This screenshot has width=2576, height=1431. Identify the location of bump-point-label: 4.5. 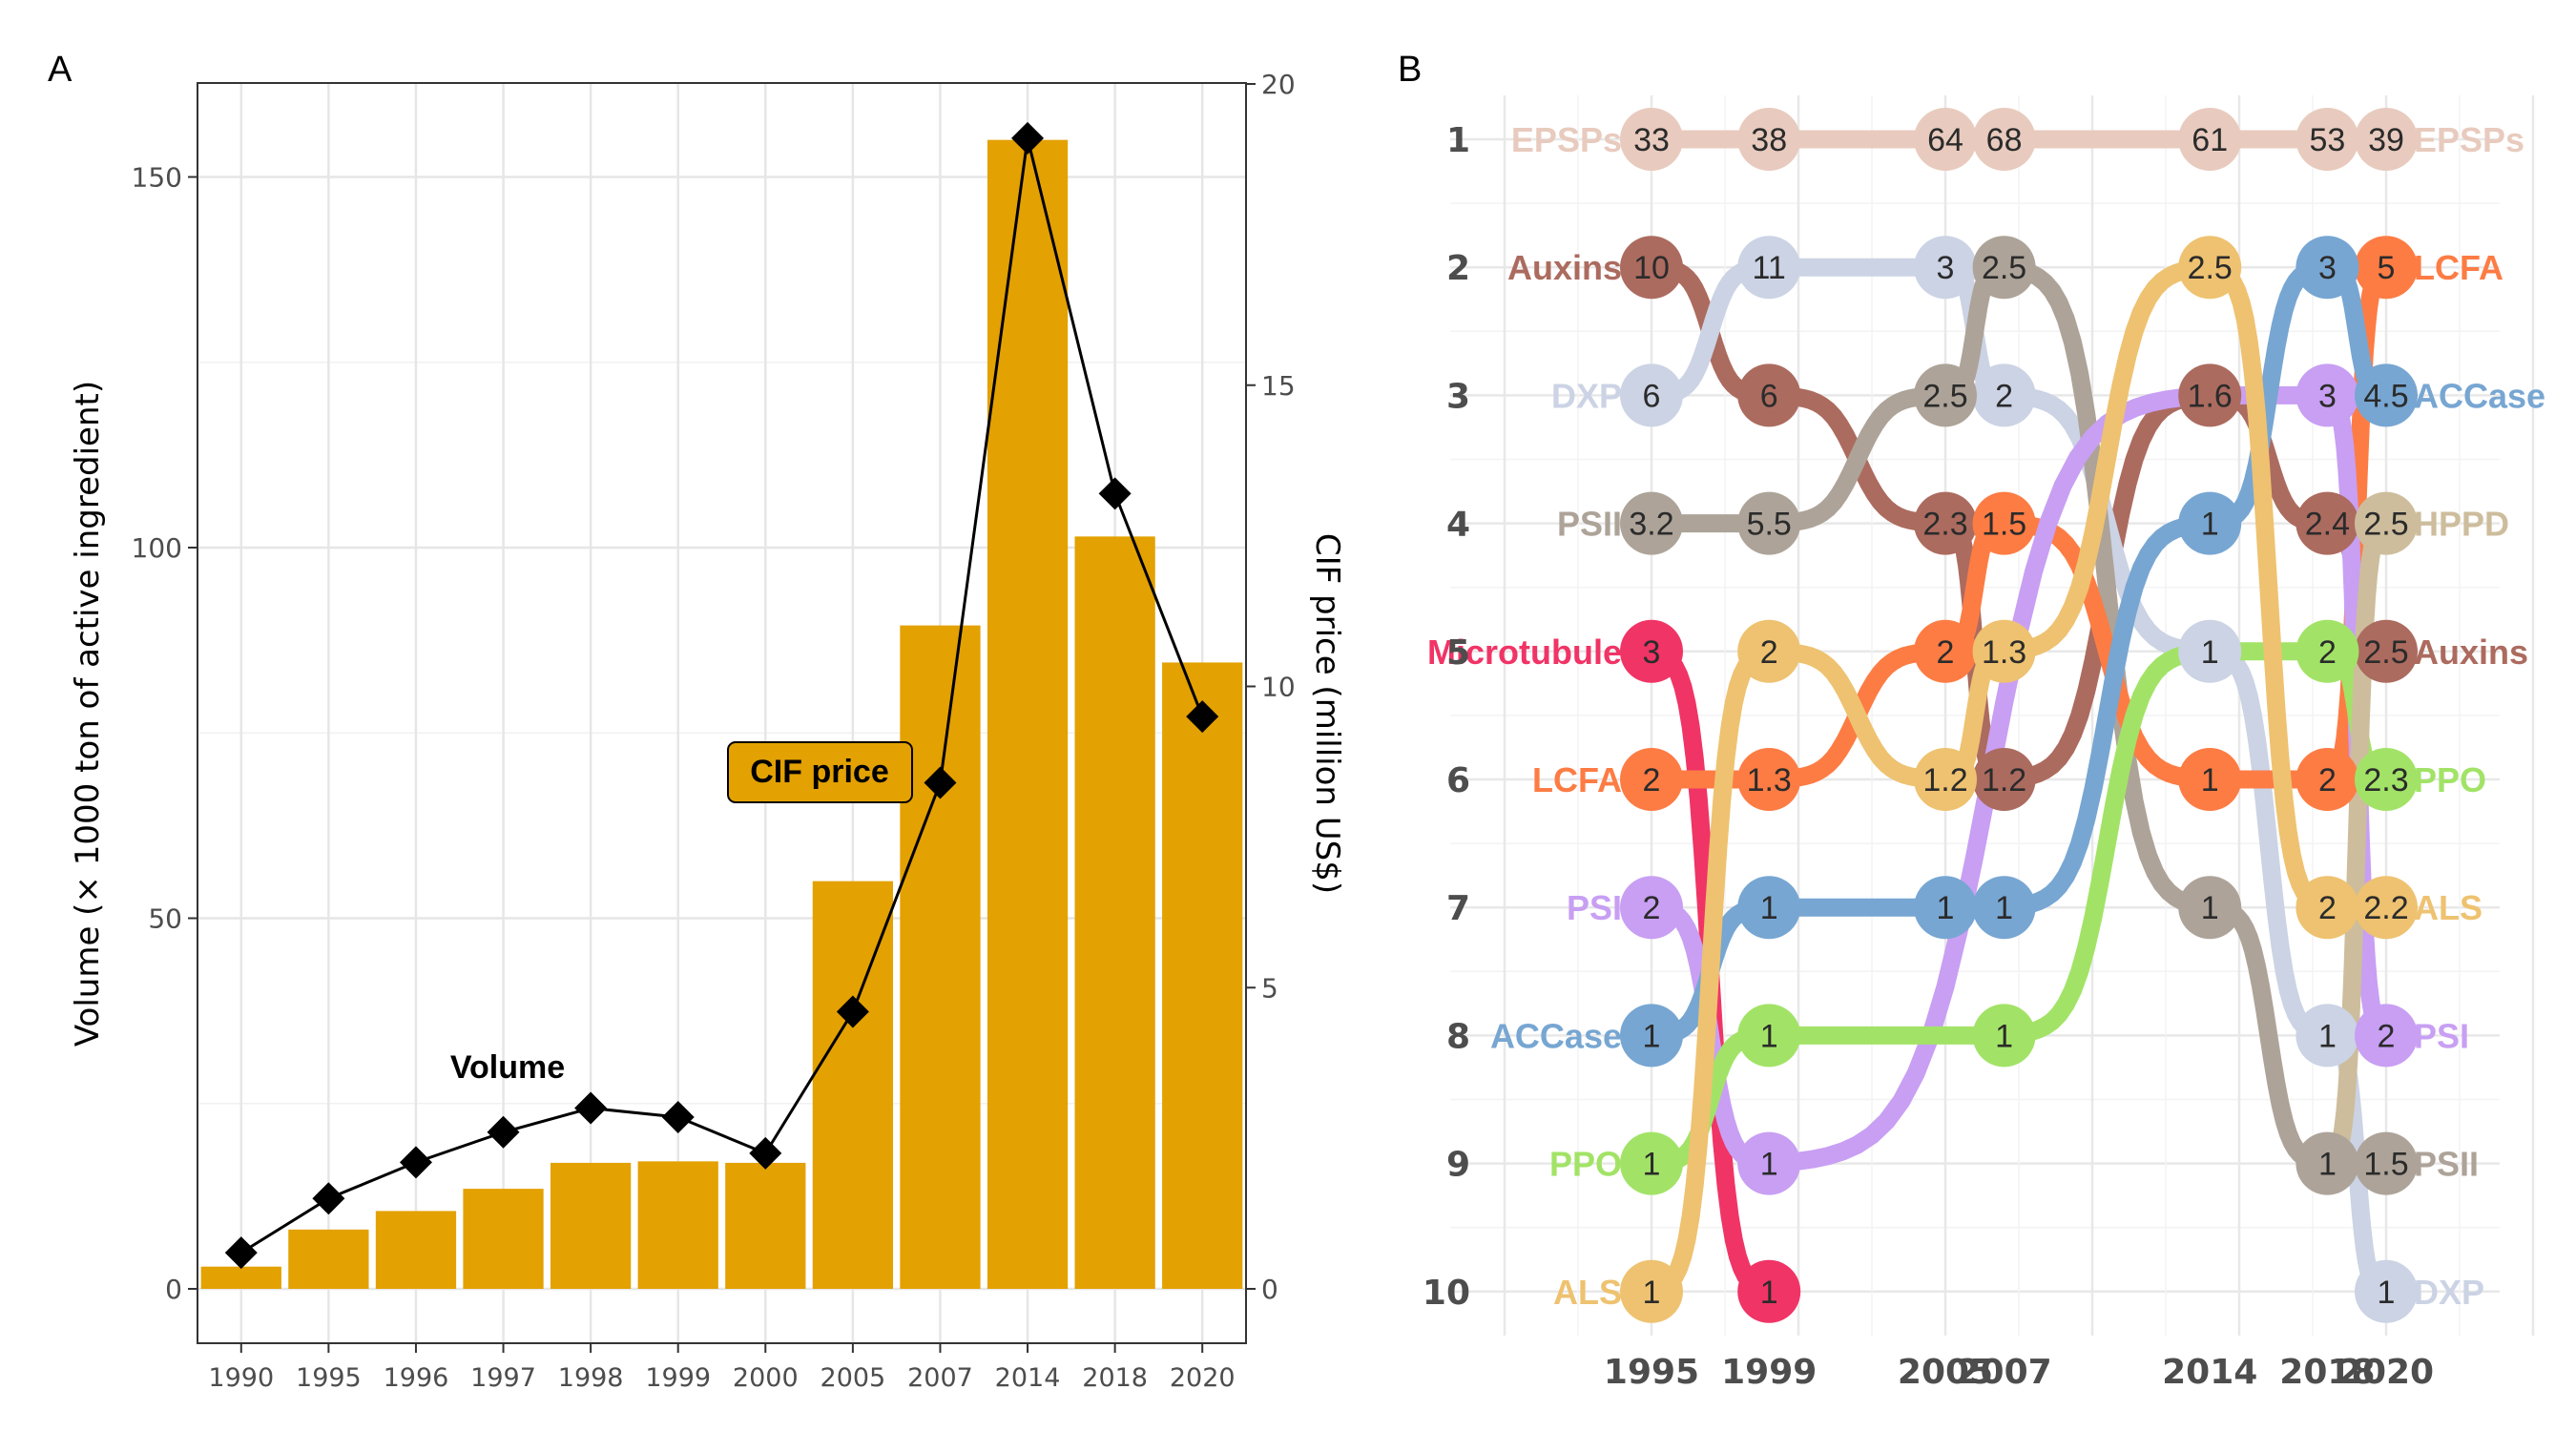
(2385, 396).